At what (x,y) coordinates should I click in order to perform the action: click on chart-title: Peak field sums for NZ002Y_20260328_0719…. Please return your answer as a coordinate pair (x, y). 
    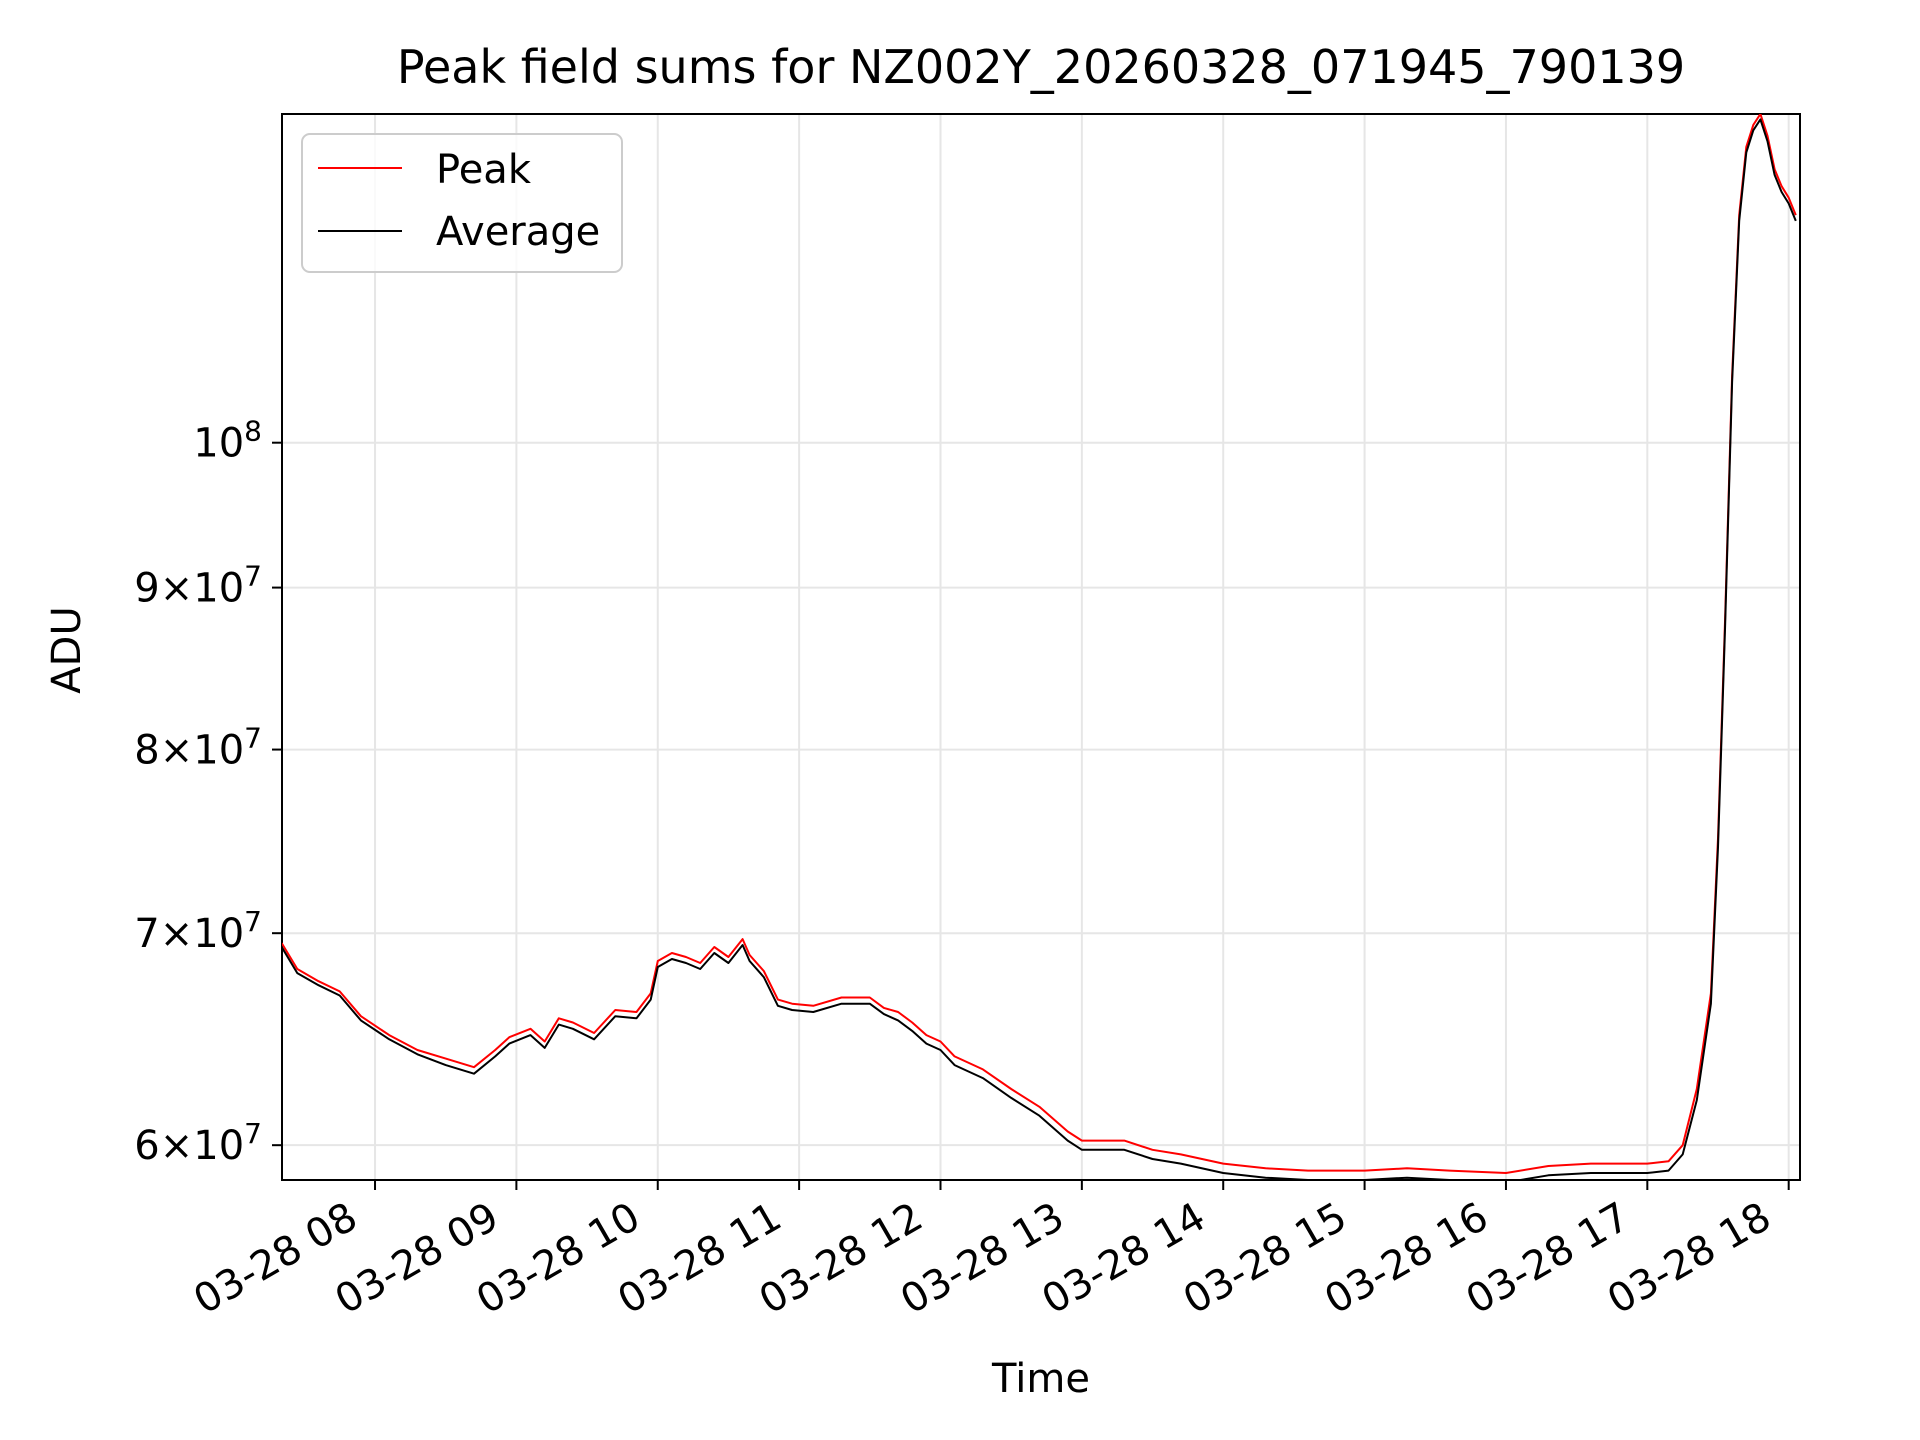
    Looking at the image, I should click on (1041, 67).